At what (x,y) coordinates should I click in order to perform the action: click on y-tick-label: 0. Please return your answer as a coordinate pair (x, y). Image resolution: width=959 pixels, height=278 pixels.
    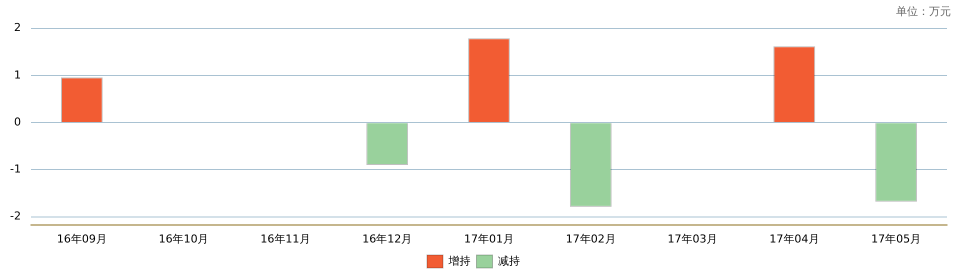
    Looking at the image, I should click on (17, 121).